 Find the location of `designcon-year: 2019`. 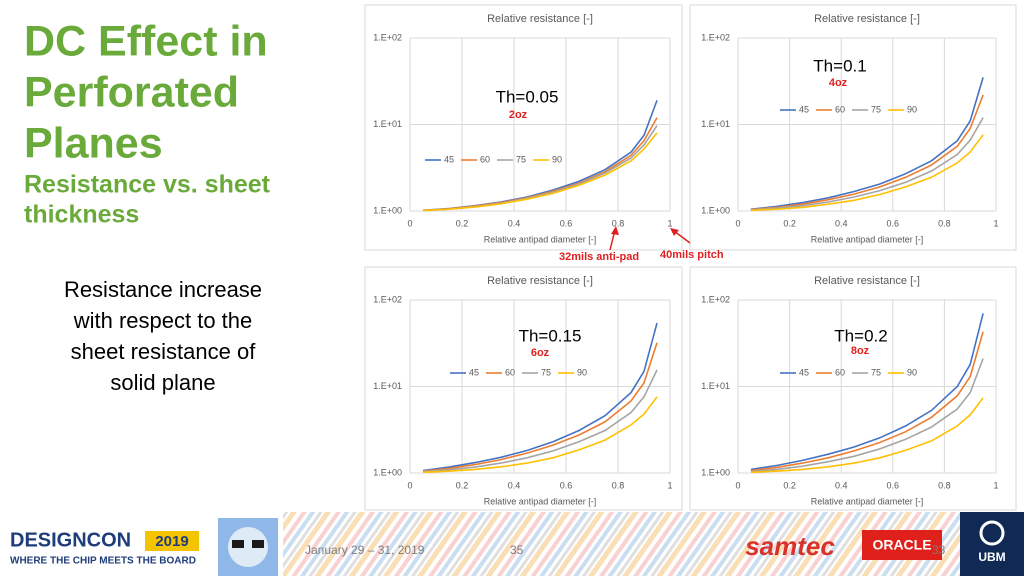

designcon-year: 2019 is located at coordinates (171, 541).